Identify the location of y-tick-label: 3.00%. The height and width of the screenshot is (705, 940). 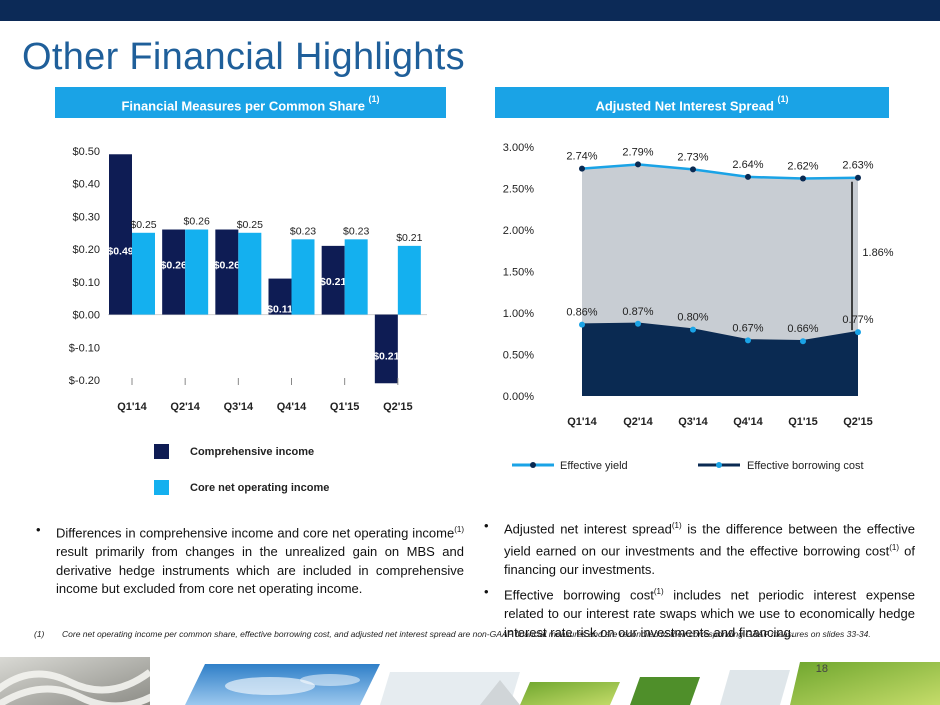
(518, 148).